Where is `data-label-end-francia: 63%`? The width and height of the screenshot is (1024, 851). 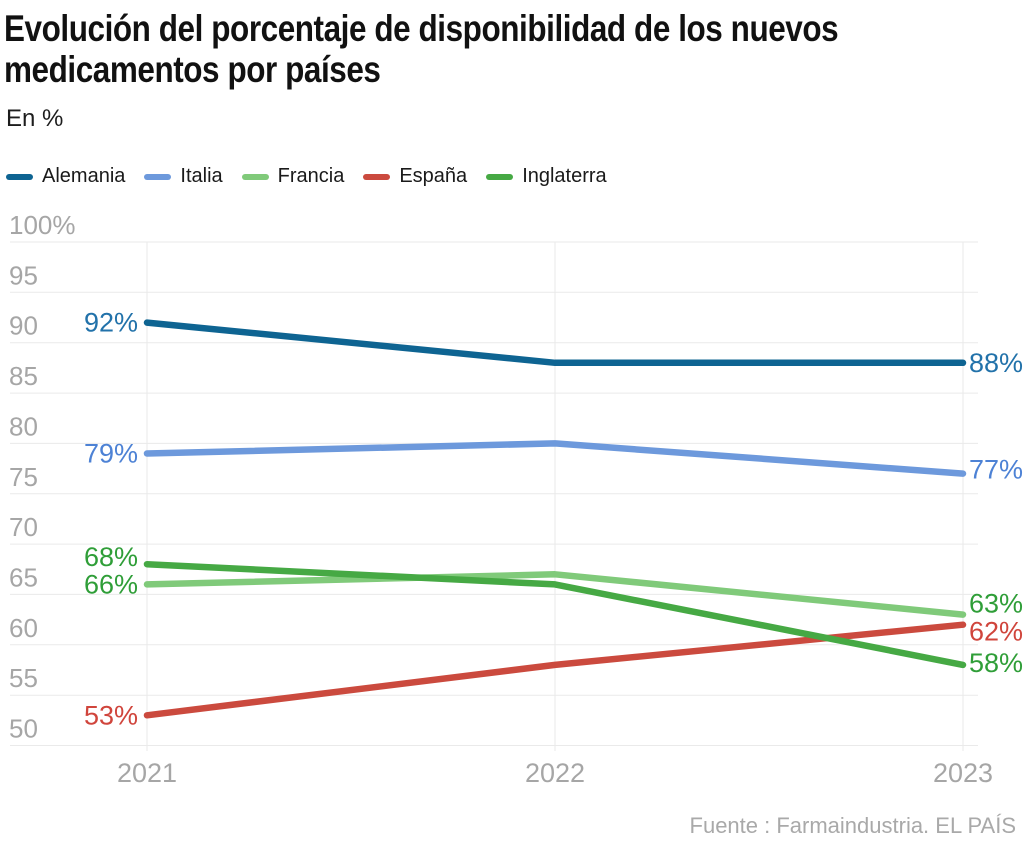 data-label-end-francia: 63% is located at coordinates (996, 604).